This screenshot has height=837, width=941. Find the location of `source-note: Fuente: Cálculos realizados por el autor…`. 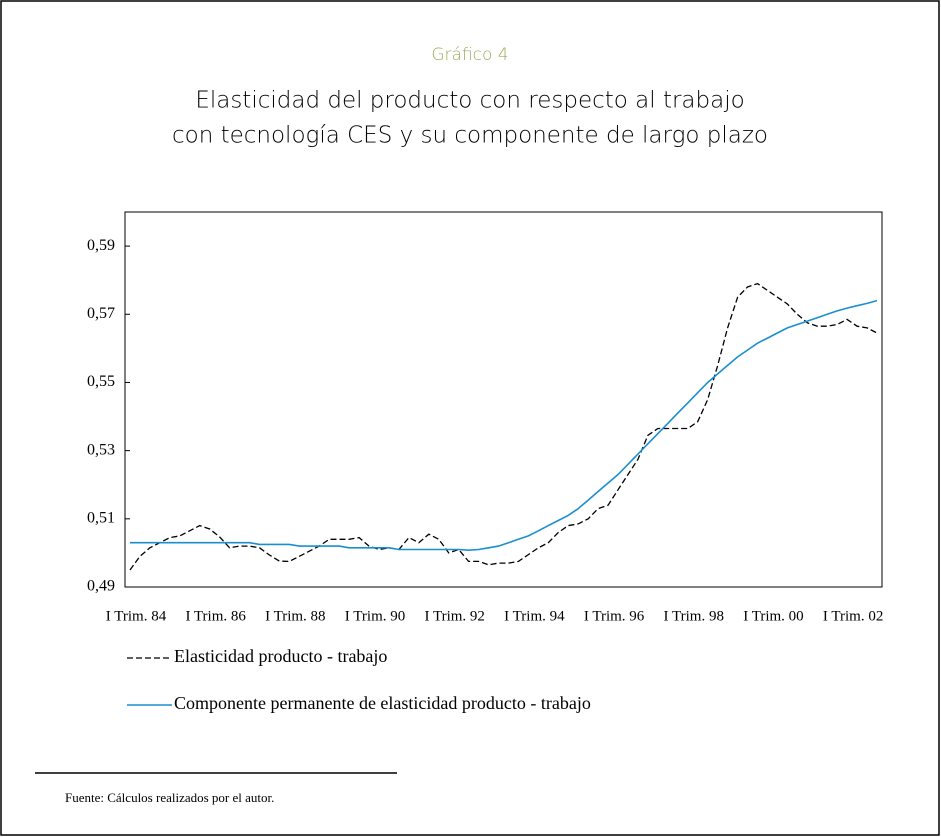

source-note: Fuente: Cálculos realizados por el autor… is located at coordinates (169, 797).